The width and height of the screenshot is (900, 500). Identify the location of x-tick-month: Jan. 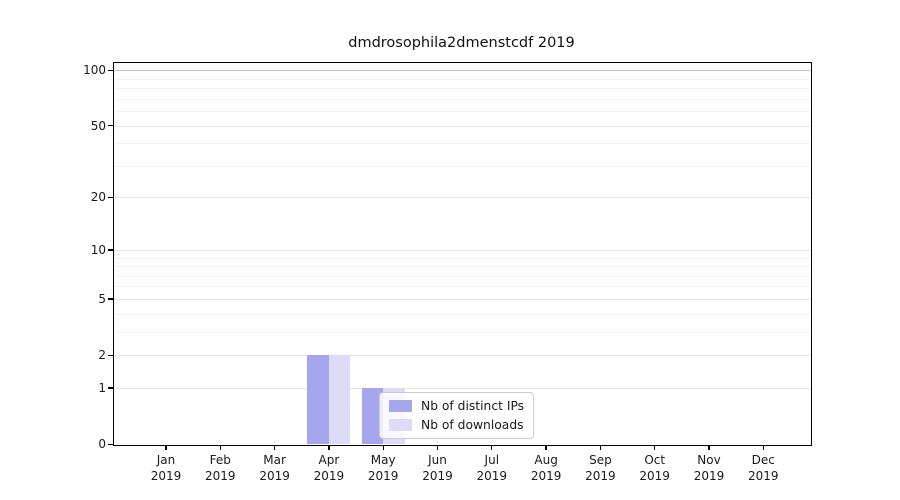
(166, 460).